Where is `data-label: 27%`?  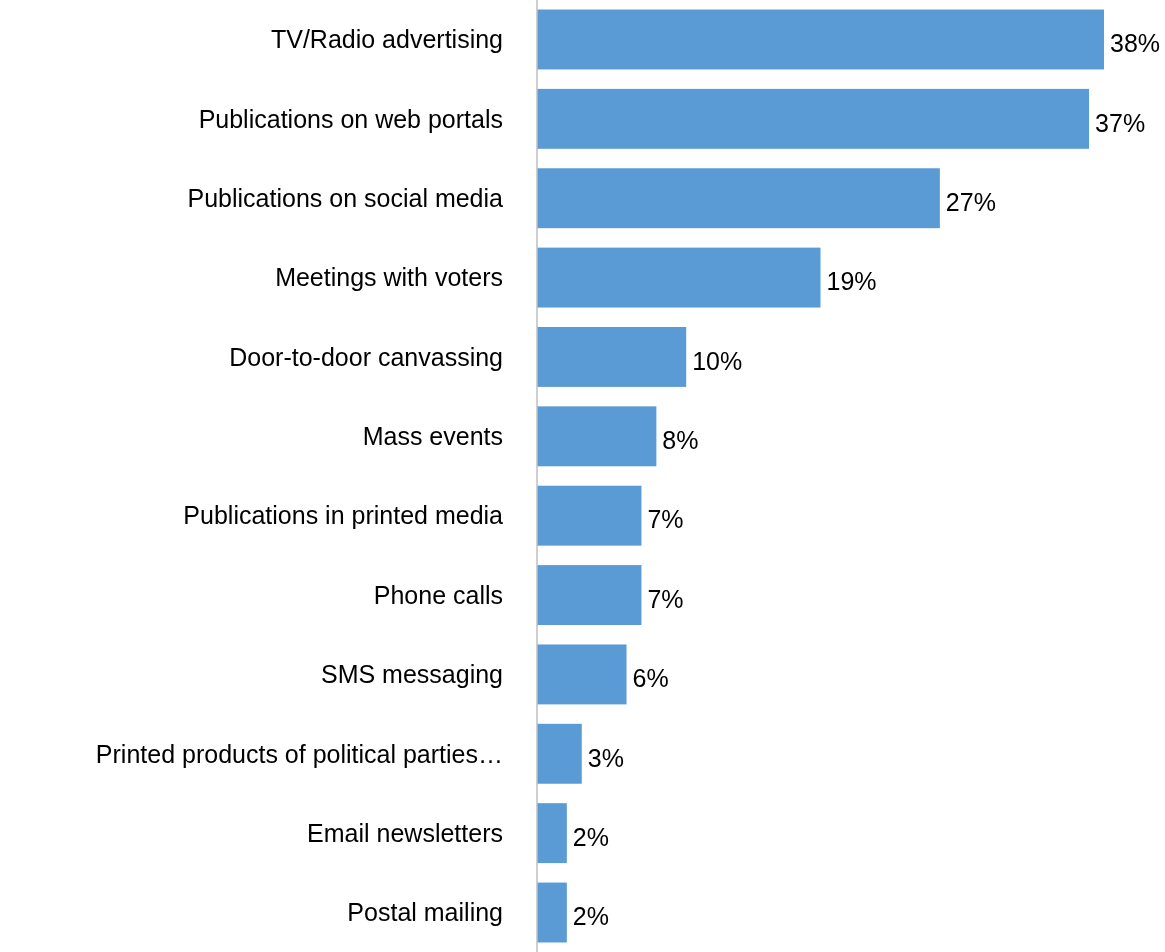 data-label: 27% is located at coordinates (970, 201).